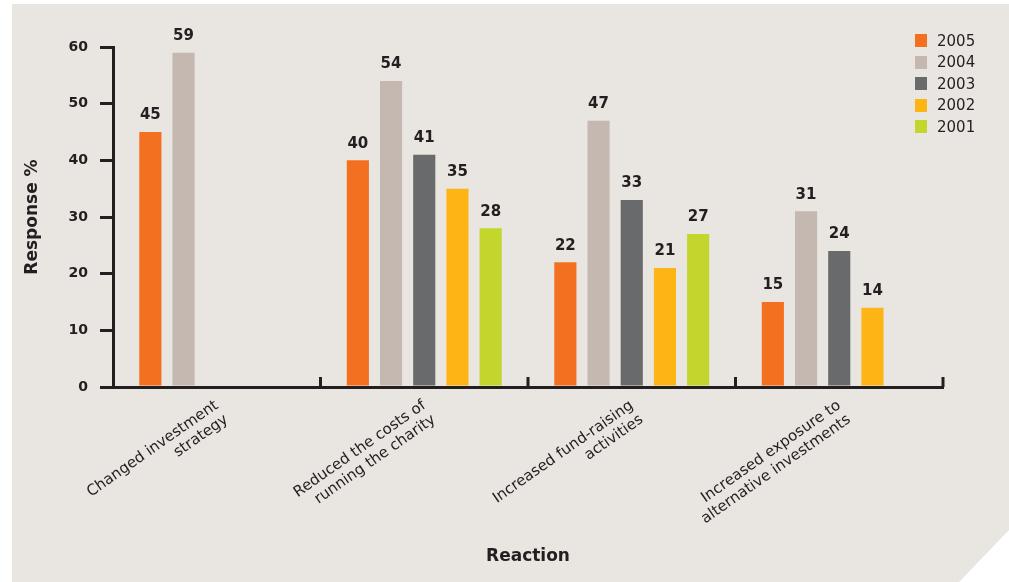  What do you see at coordinates (528, 555) in the screenshot?
I see `x-axis-title: Reaction` at bounding box center [528, 555].